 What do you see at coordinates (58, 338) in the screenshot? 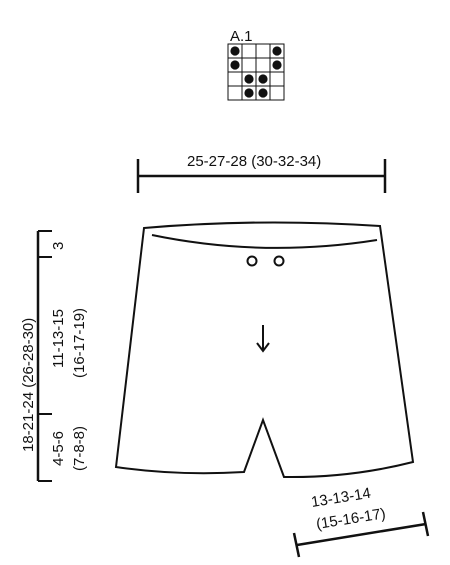
I see `body-length-label-1: 11-13-15` at bounding box center [58, 338].